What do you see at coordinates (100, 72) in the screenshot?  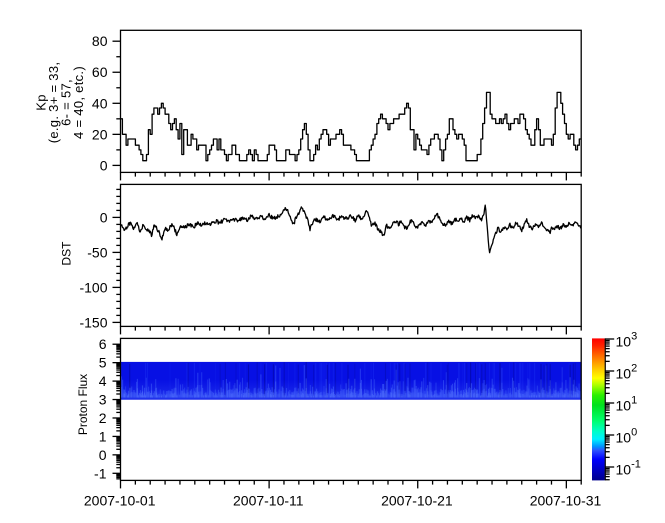 I see `svg-text: 60` at bounding box center [100, 72].